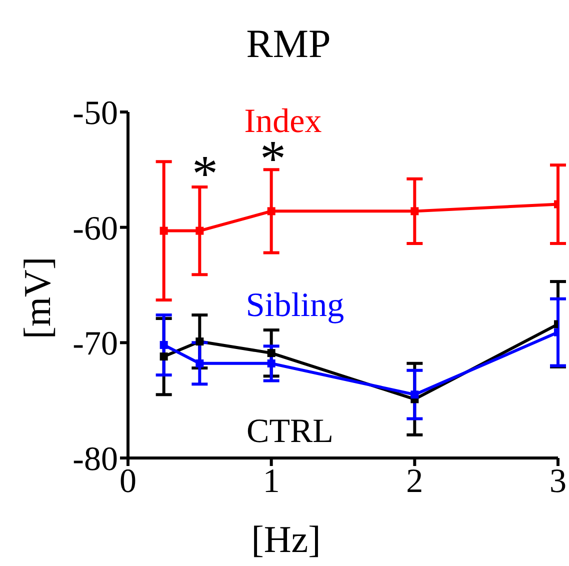 The width and height of the screenshot is (569, 566). I want to click on y-tick-label: -60, so click(95, 229).